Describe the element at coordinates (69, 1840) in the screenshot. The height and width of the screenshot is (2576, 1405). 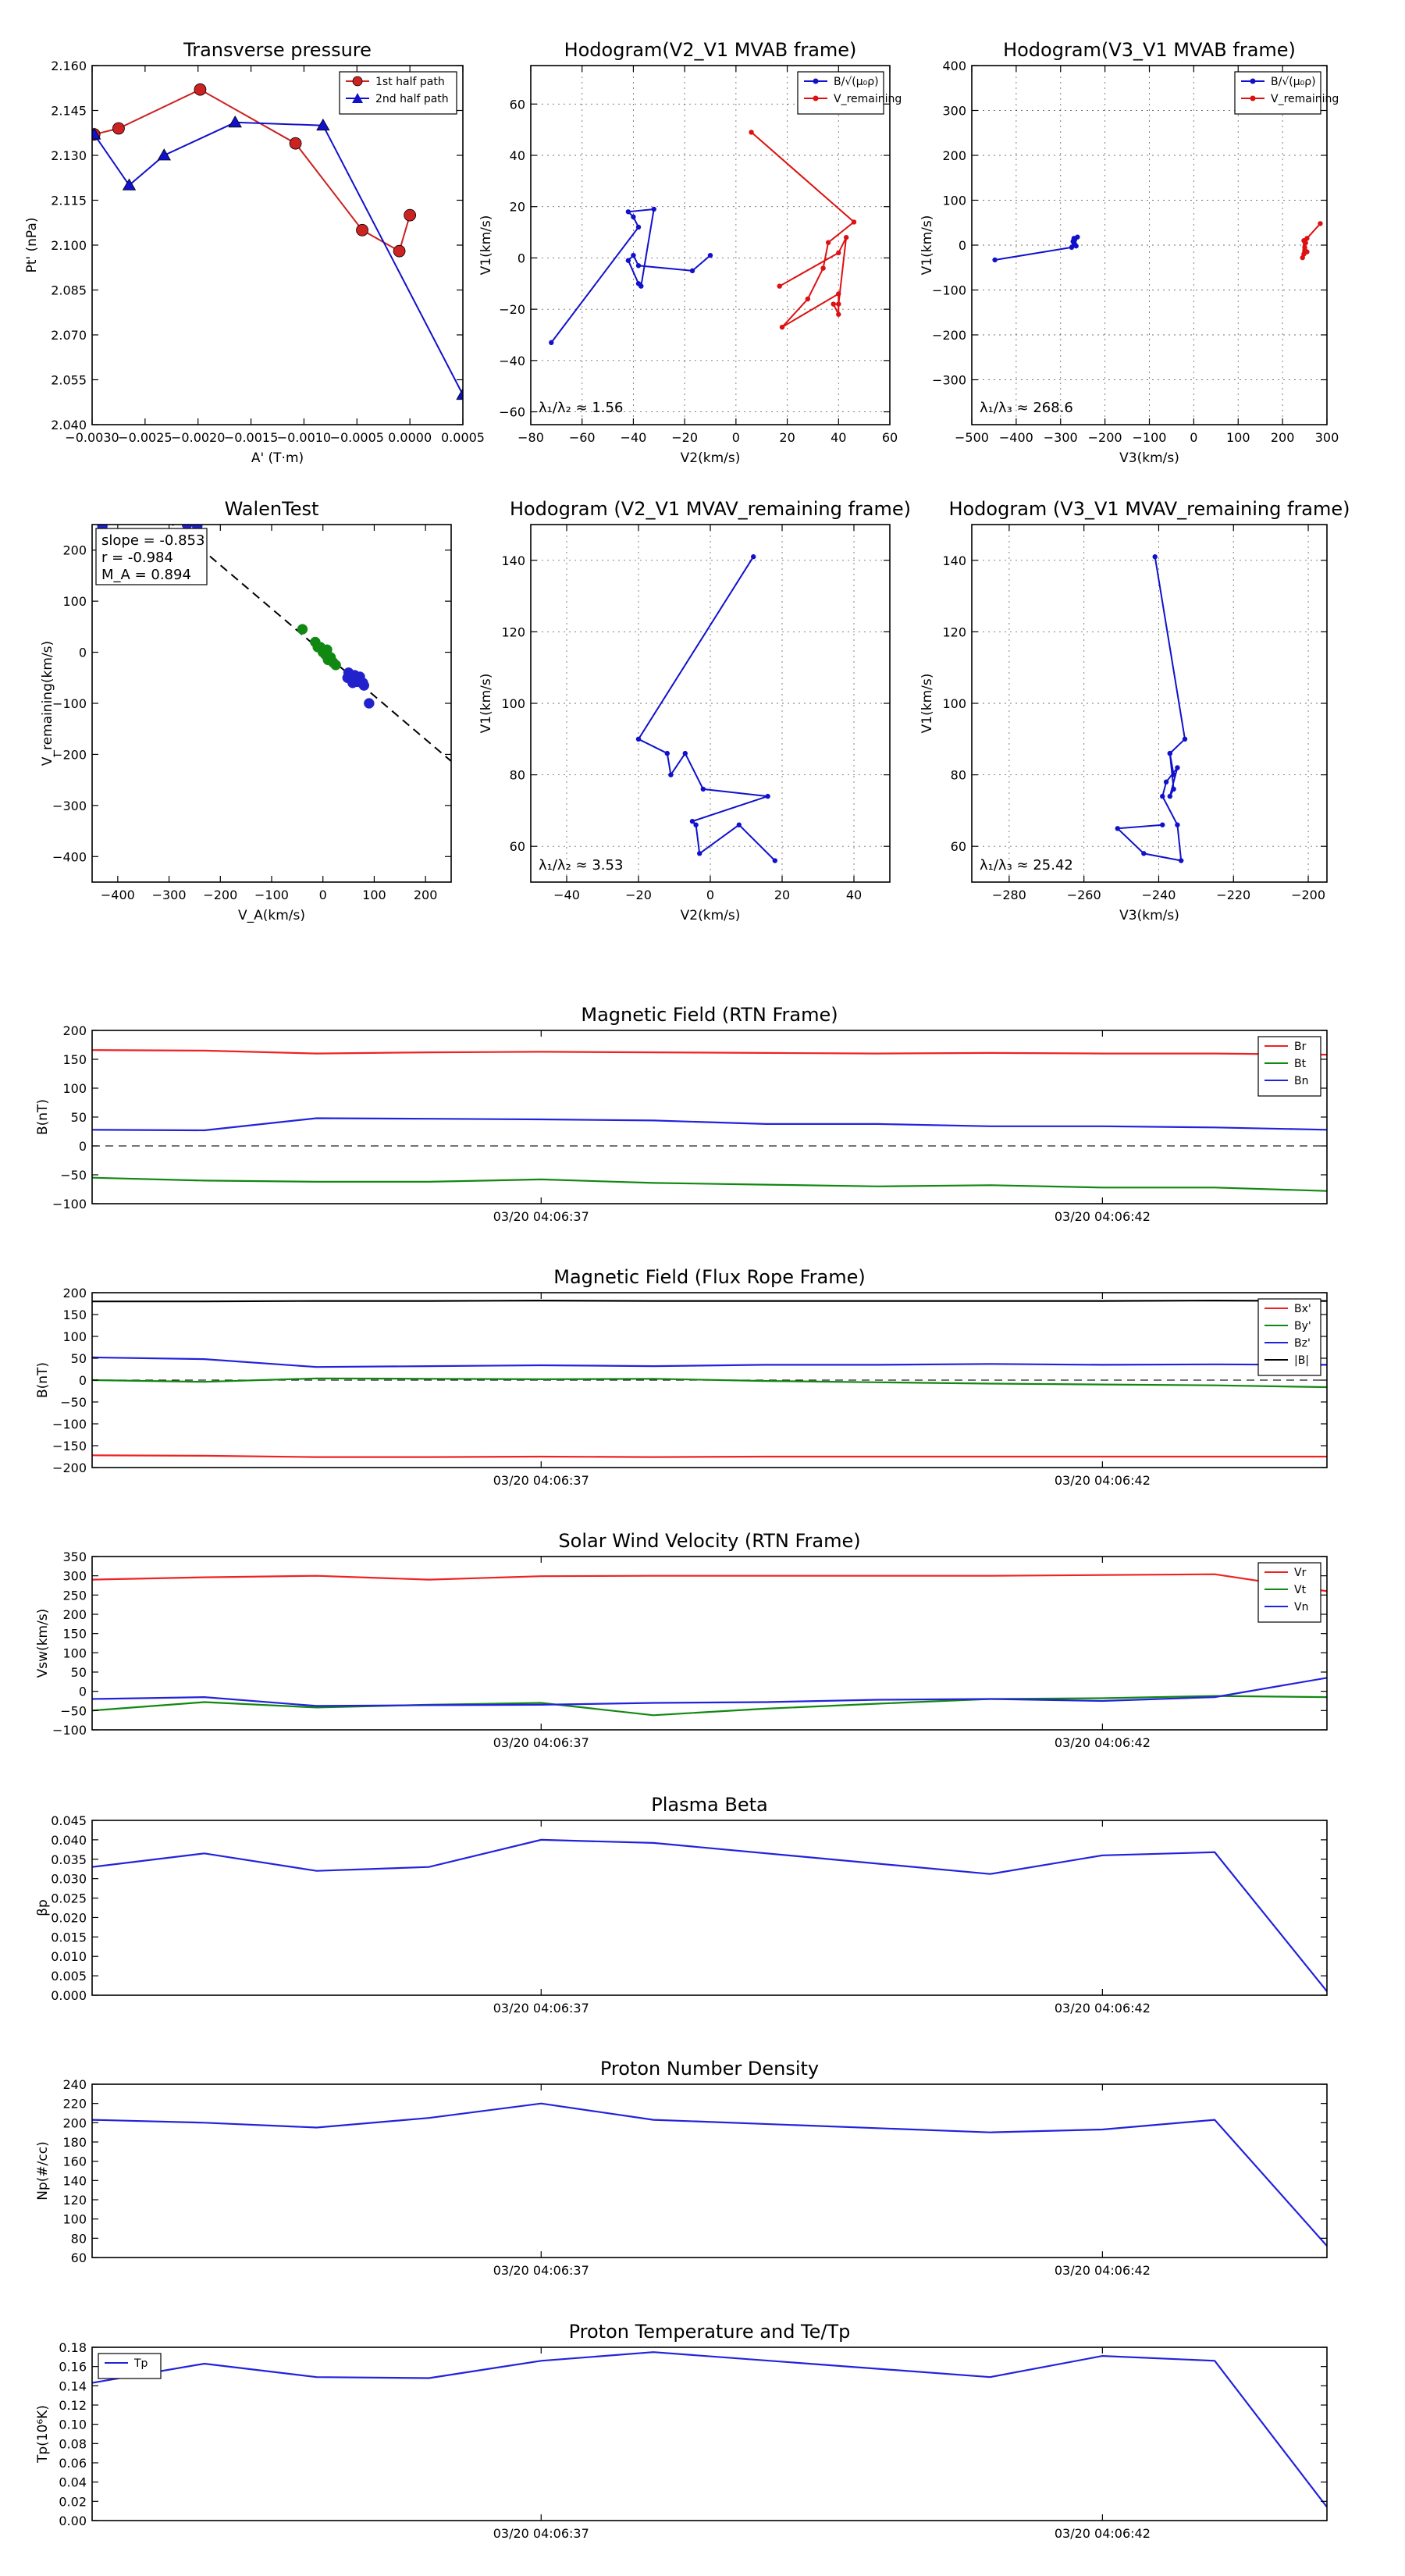
I see `y-tick-label: 0.040` at that location.